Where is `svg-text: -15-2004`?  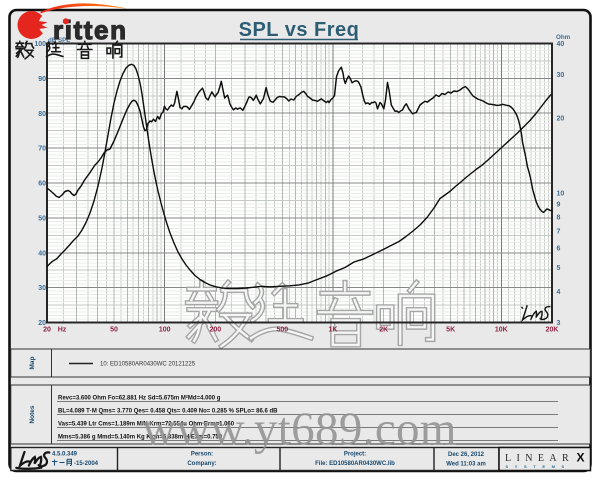 svg-text: -15-2004 is located at coordinates (86, 464).